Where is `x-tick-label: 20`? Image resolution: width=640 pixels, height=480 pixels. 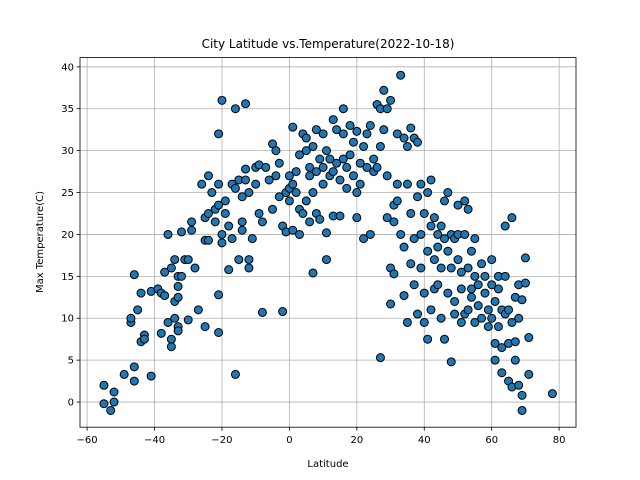 x-tick-label: 20 is located at coordinates (356, 440).